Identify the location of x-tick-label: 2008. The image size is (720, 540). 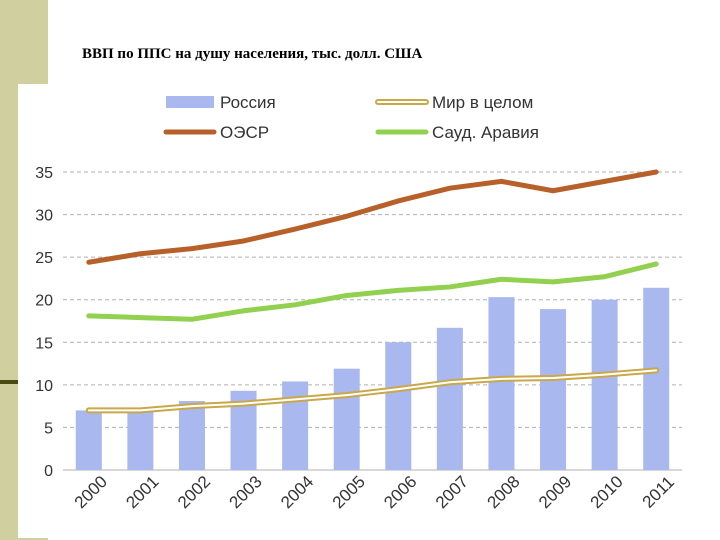
(503, 492).